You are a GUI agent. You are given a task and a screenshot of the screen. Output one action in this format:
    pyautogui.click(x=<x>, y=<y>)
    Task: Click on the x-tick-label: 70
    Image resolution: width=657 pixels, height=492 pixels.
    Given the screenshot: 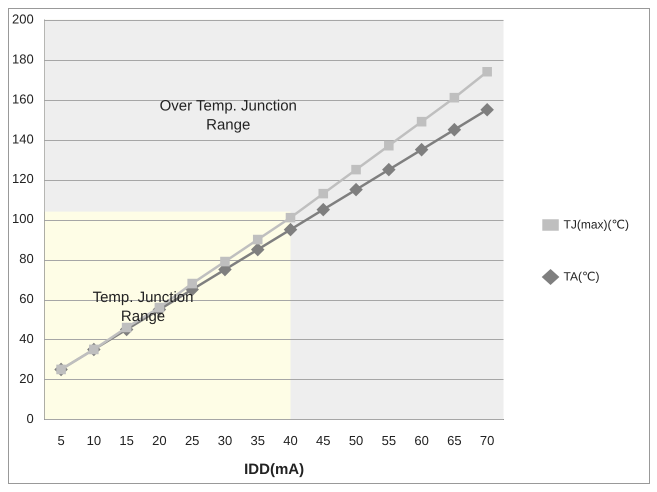 What is the action you would take?
    pyautogui.click(x=487, y=440)
    